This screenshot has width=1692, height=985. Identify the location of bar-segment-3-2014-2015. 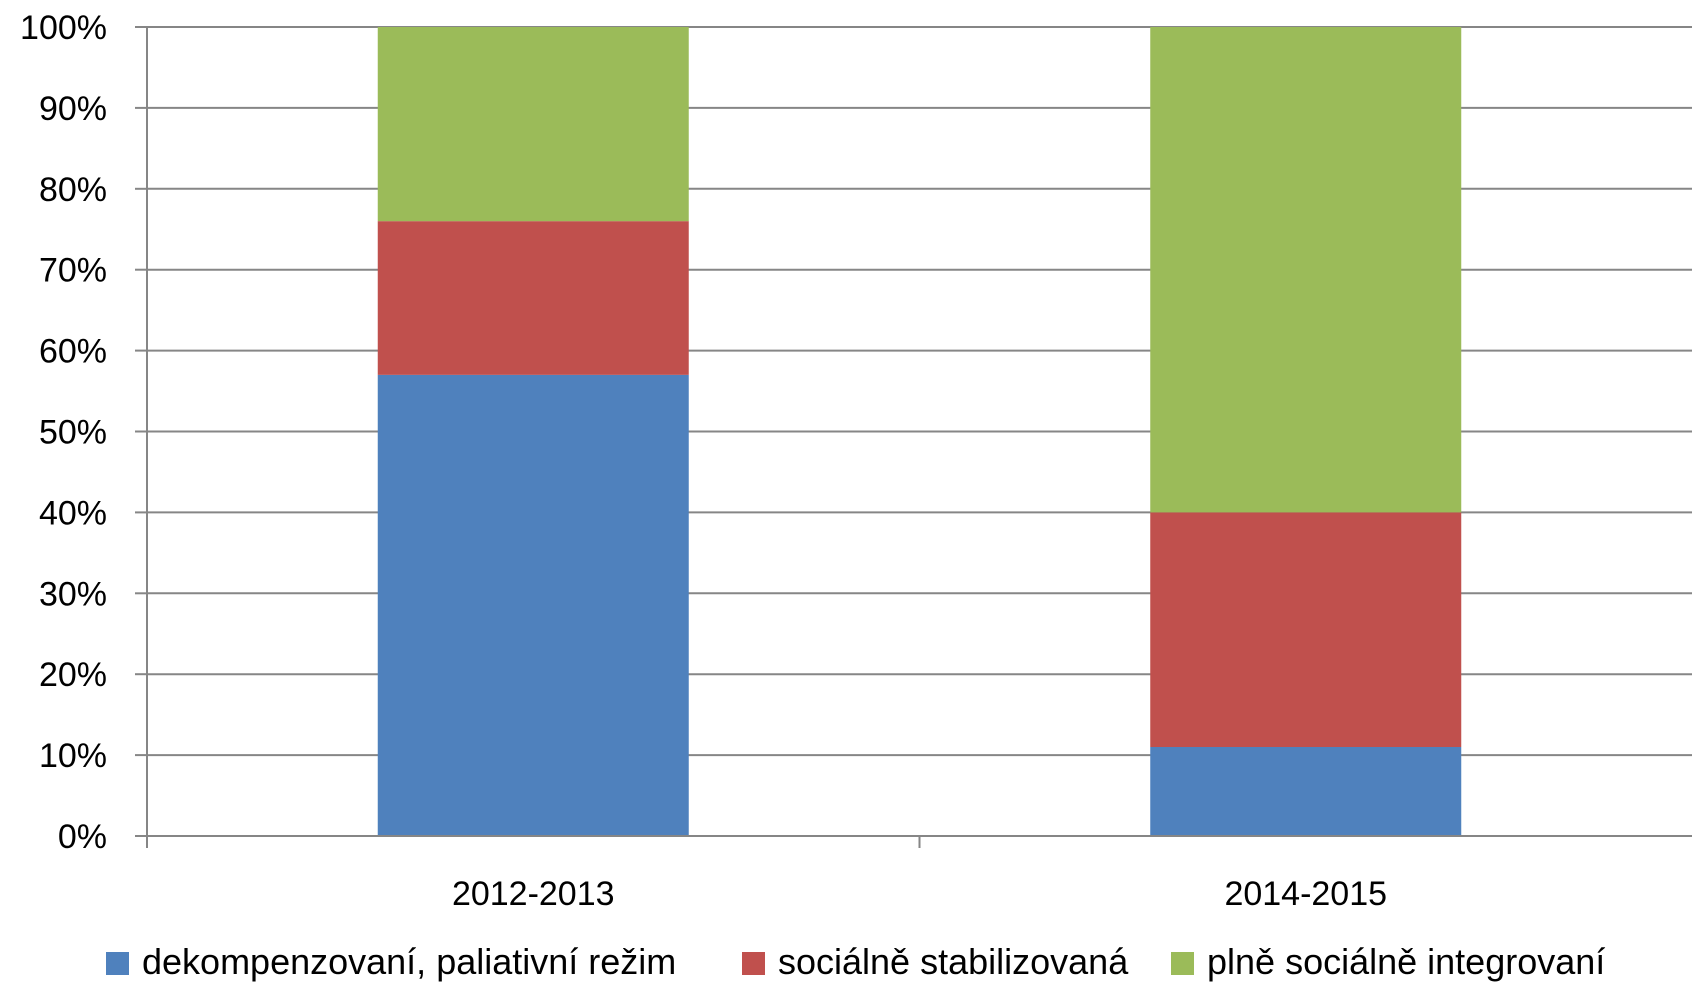
(1306, 270).